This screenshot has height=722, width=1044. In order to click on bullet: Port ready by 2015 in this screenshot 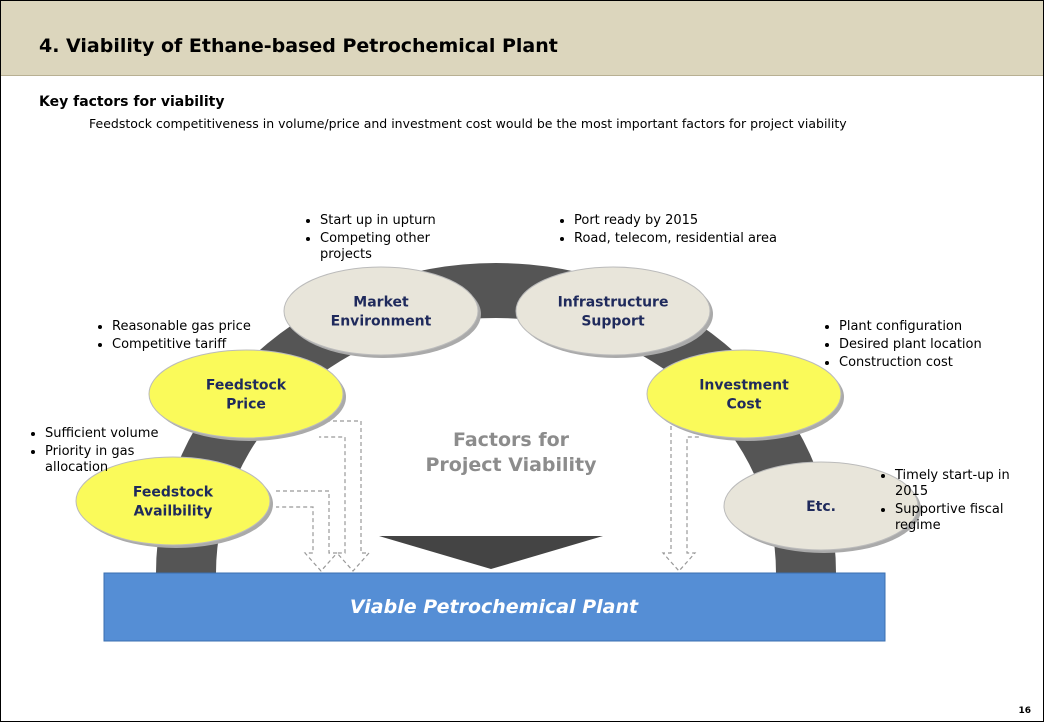, I will do `click(699, 221)`.